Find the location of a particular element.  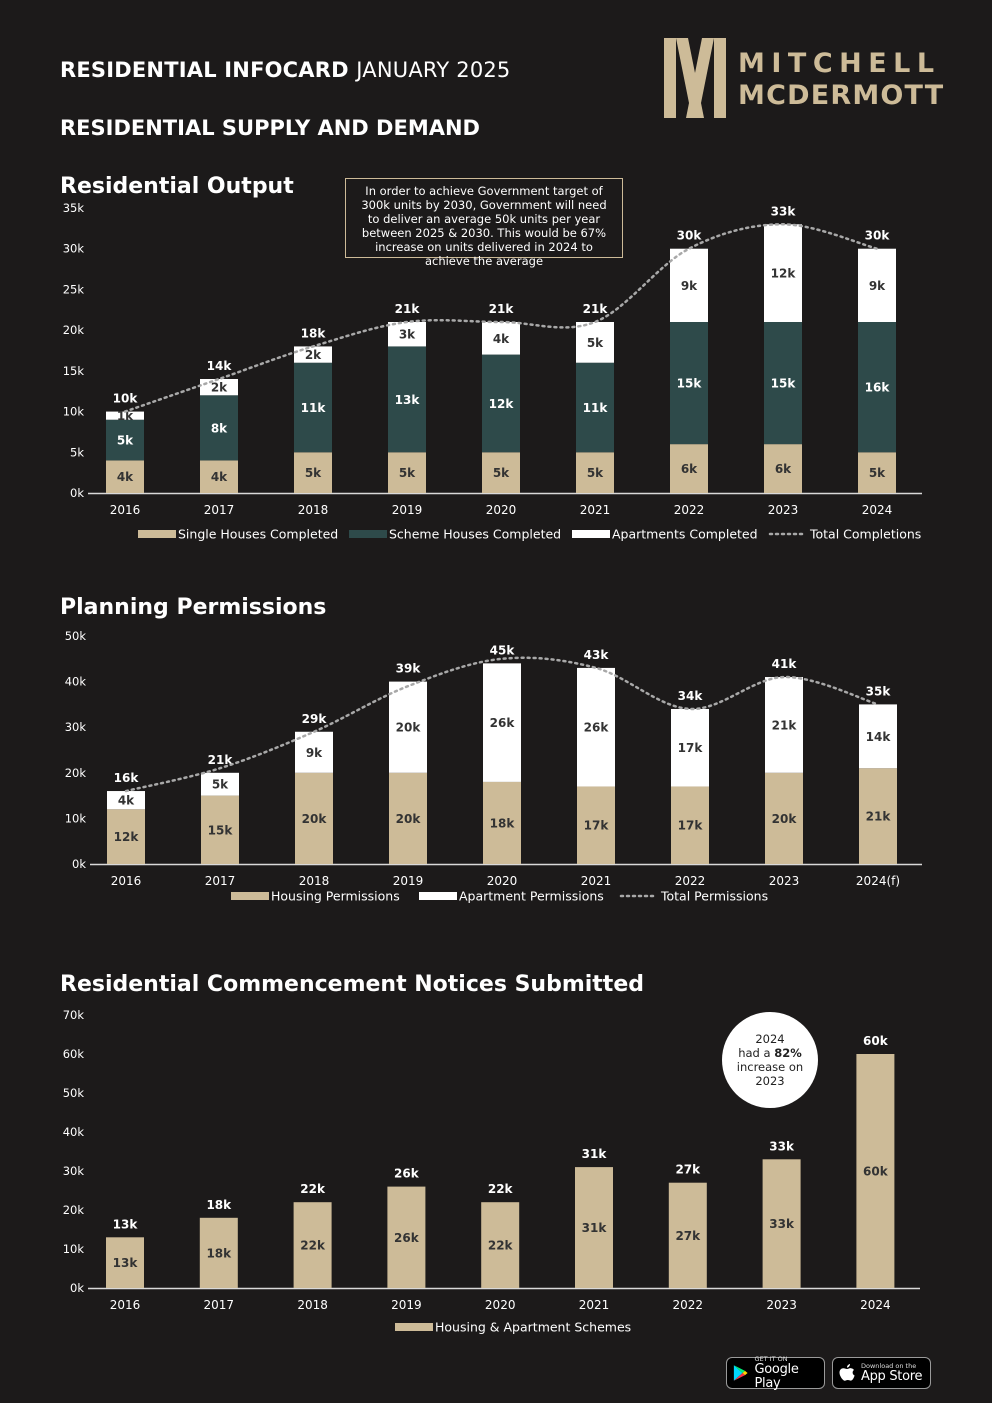

data-label: 9k is located at coordinates (314, 753).